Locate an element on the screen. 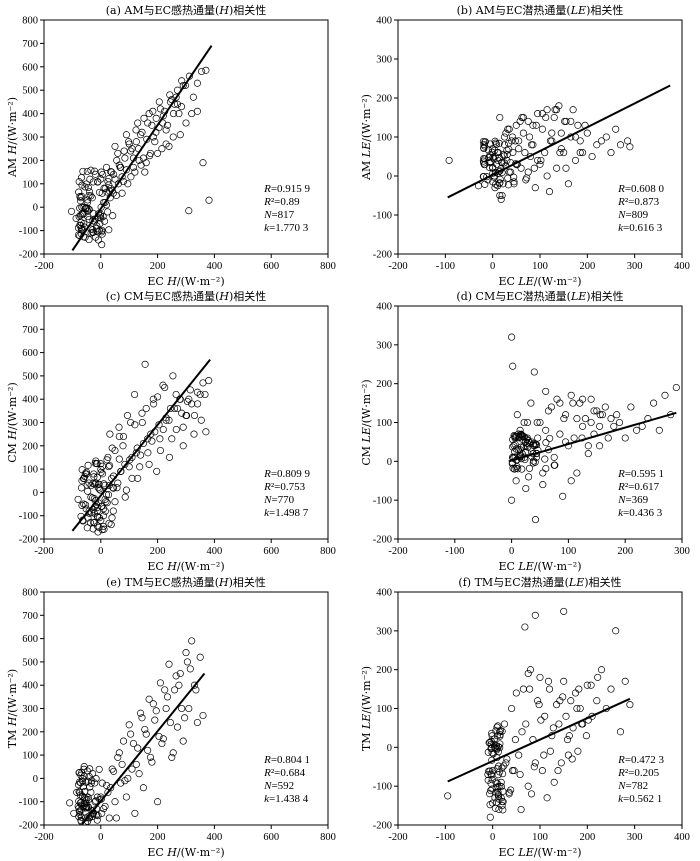  x-tick-label: 800 is located at coordinates (328, 837).